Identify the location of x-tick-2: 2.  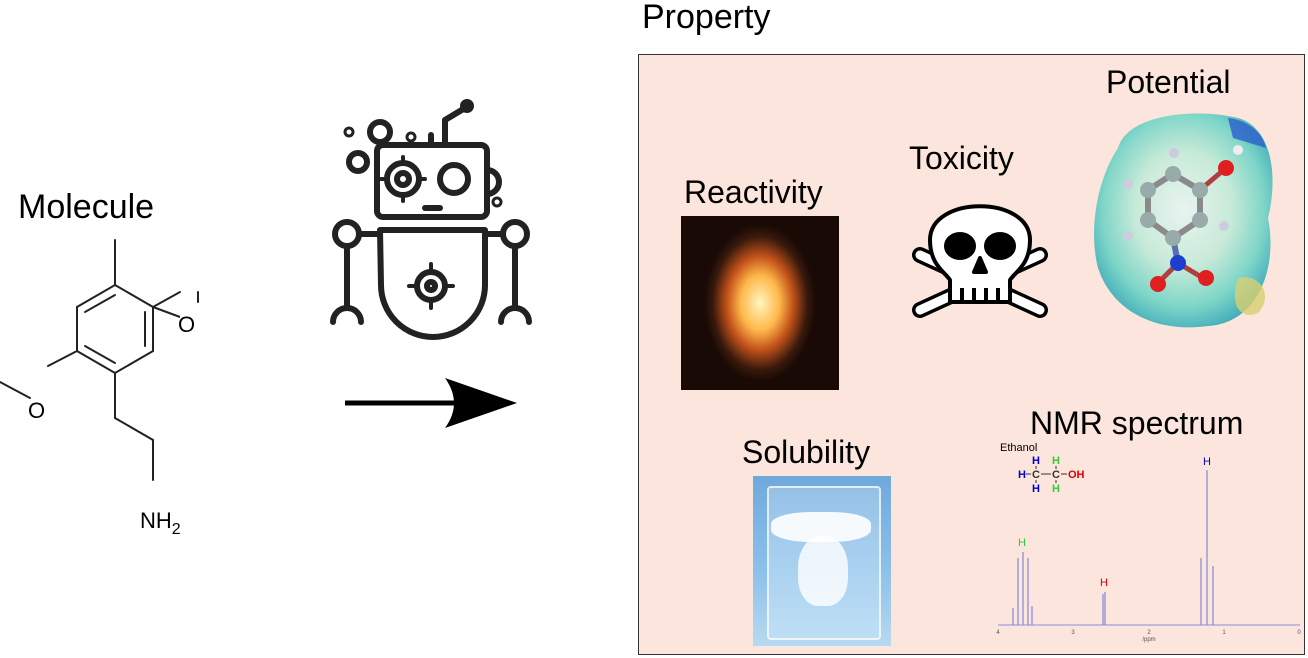
(1149, 633).